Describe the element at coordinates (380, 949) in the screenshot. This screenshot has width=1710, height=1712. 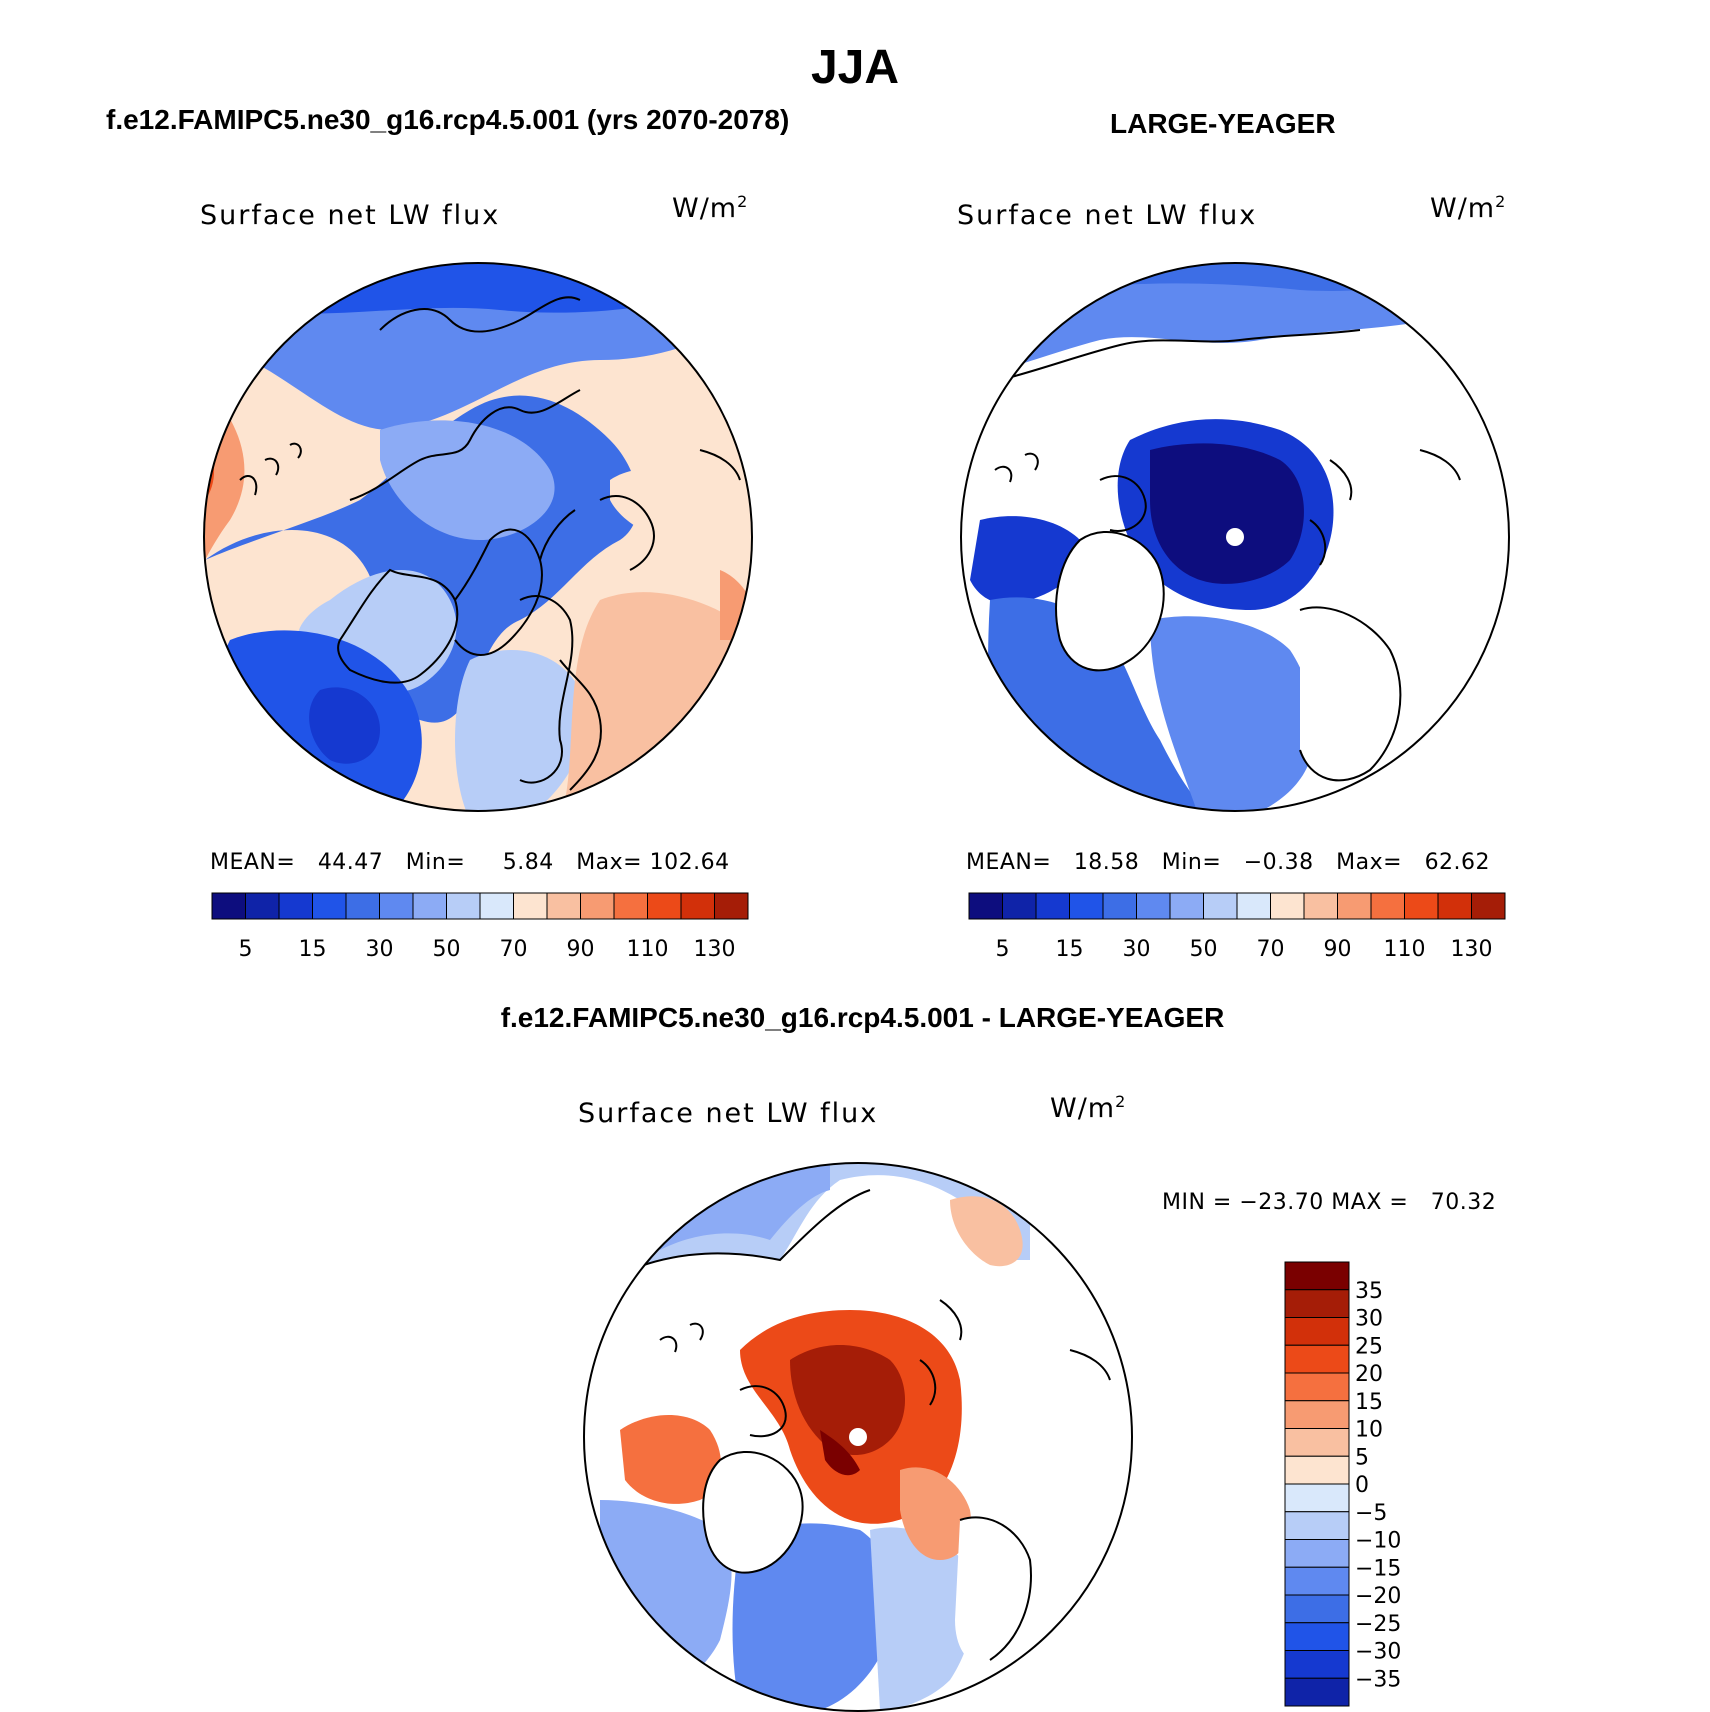
I see `left-colorbar-tick-label: 30` at that location.